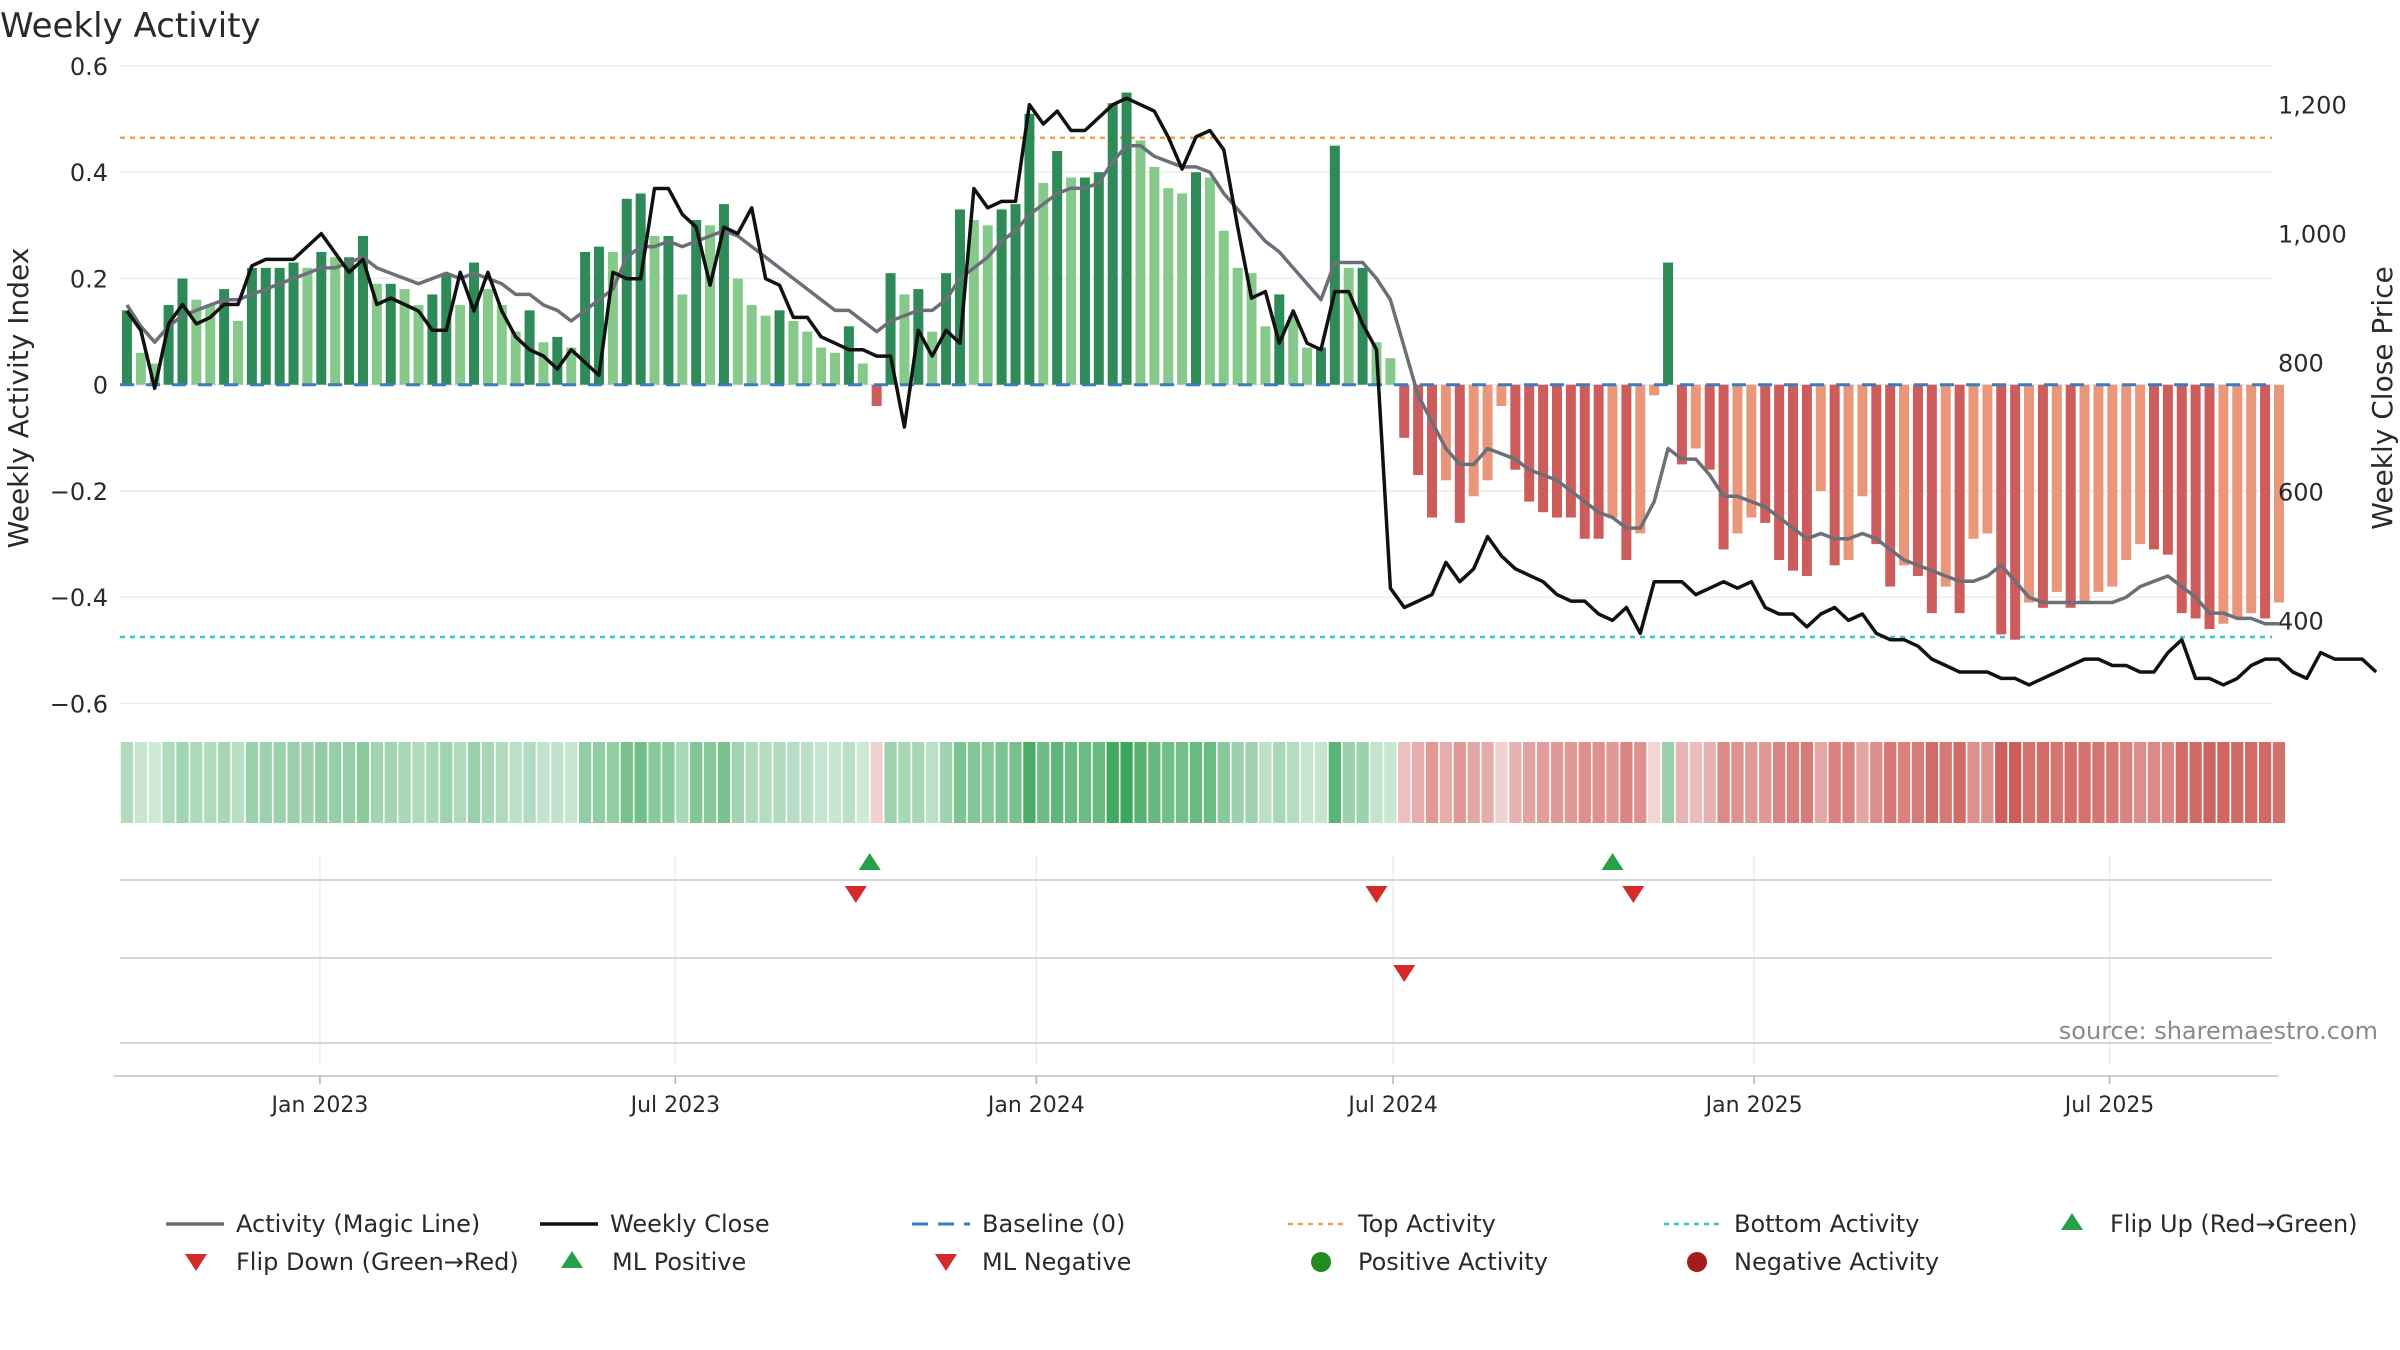 This screenshot has height=1350, width=2400. What do you see at coordinates (377, 1262) in the screenshot?
I see `legend-label: Flip Down (Green→Red)` at bounding box center [377, 1262].